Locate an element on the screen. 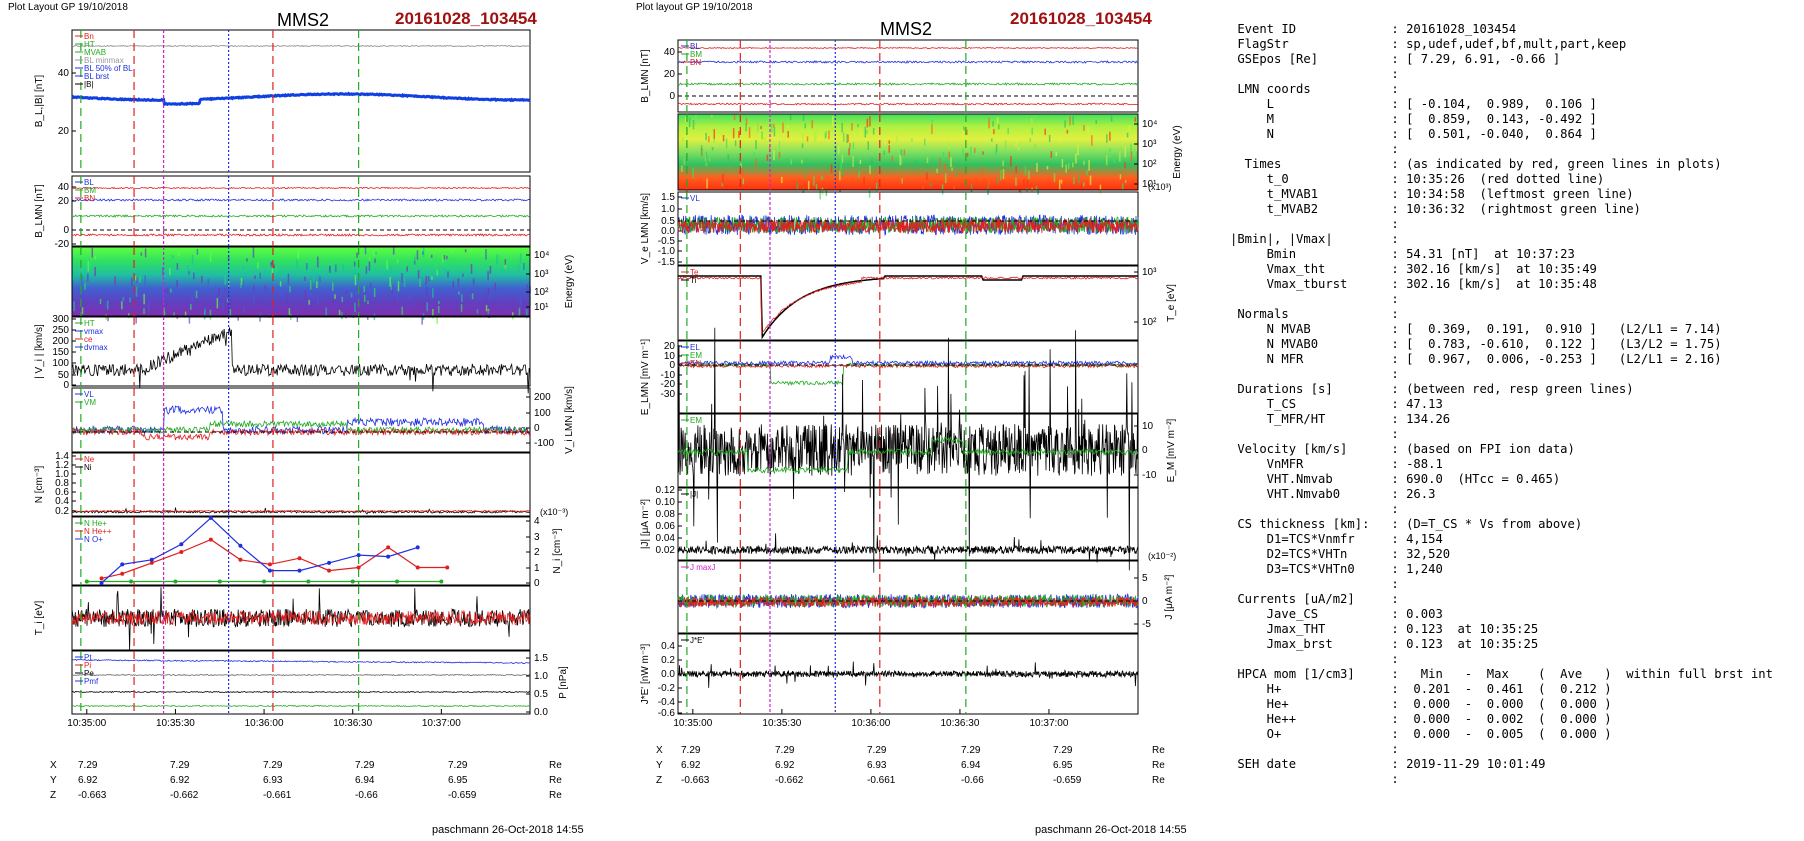 Image resolution: width=1804 pixels, height=841 pixels. position-value: 7.29 is located at coordinates (365, 765).